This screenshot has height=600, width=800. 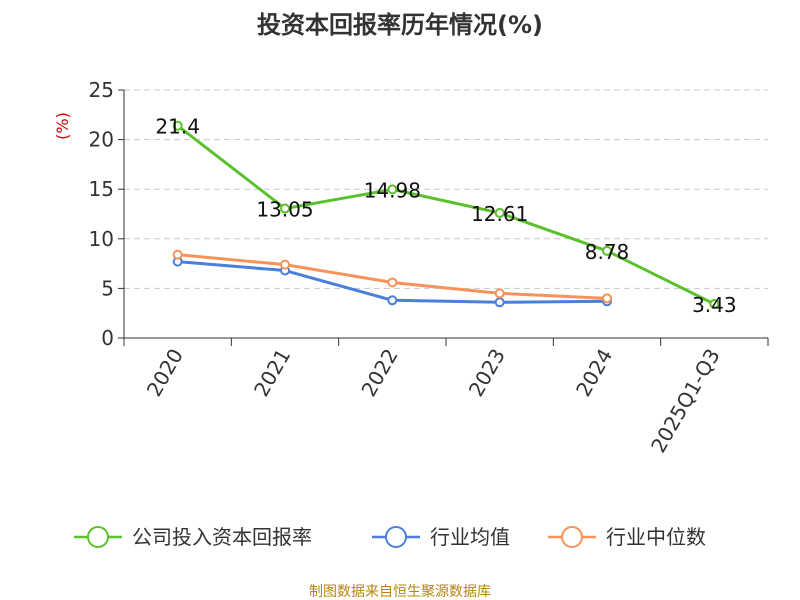 What do you see at coordinates (222, 537) in the screenshot?
I see `legend-label: 公司投入资本回报率` at bounding box center [222, 537].